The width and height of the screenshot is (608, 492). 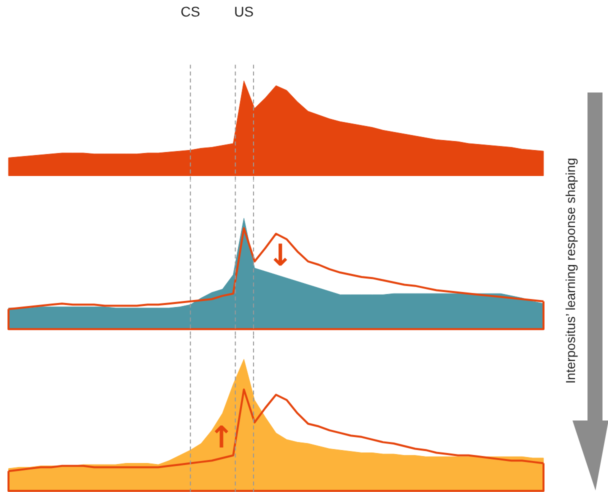 What do you see at coordinates (190, 12) in the screenshot?
I see `x-tick-label: CS` at bounding box center [190, 12].